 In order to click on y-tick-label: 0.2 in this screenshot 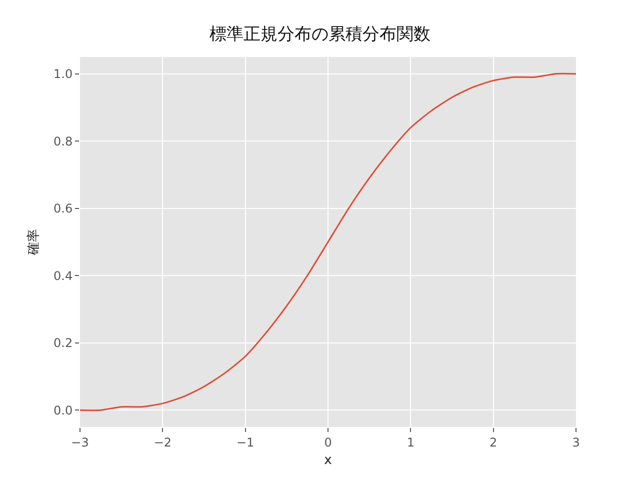, I will do `click(63, 343)`.